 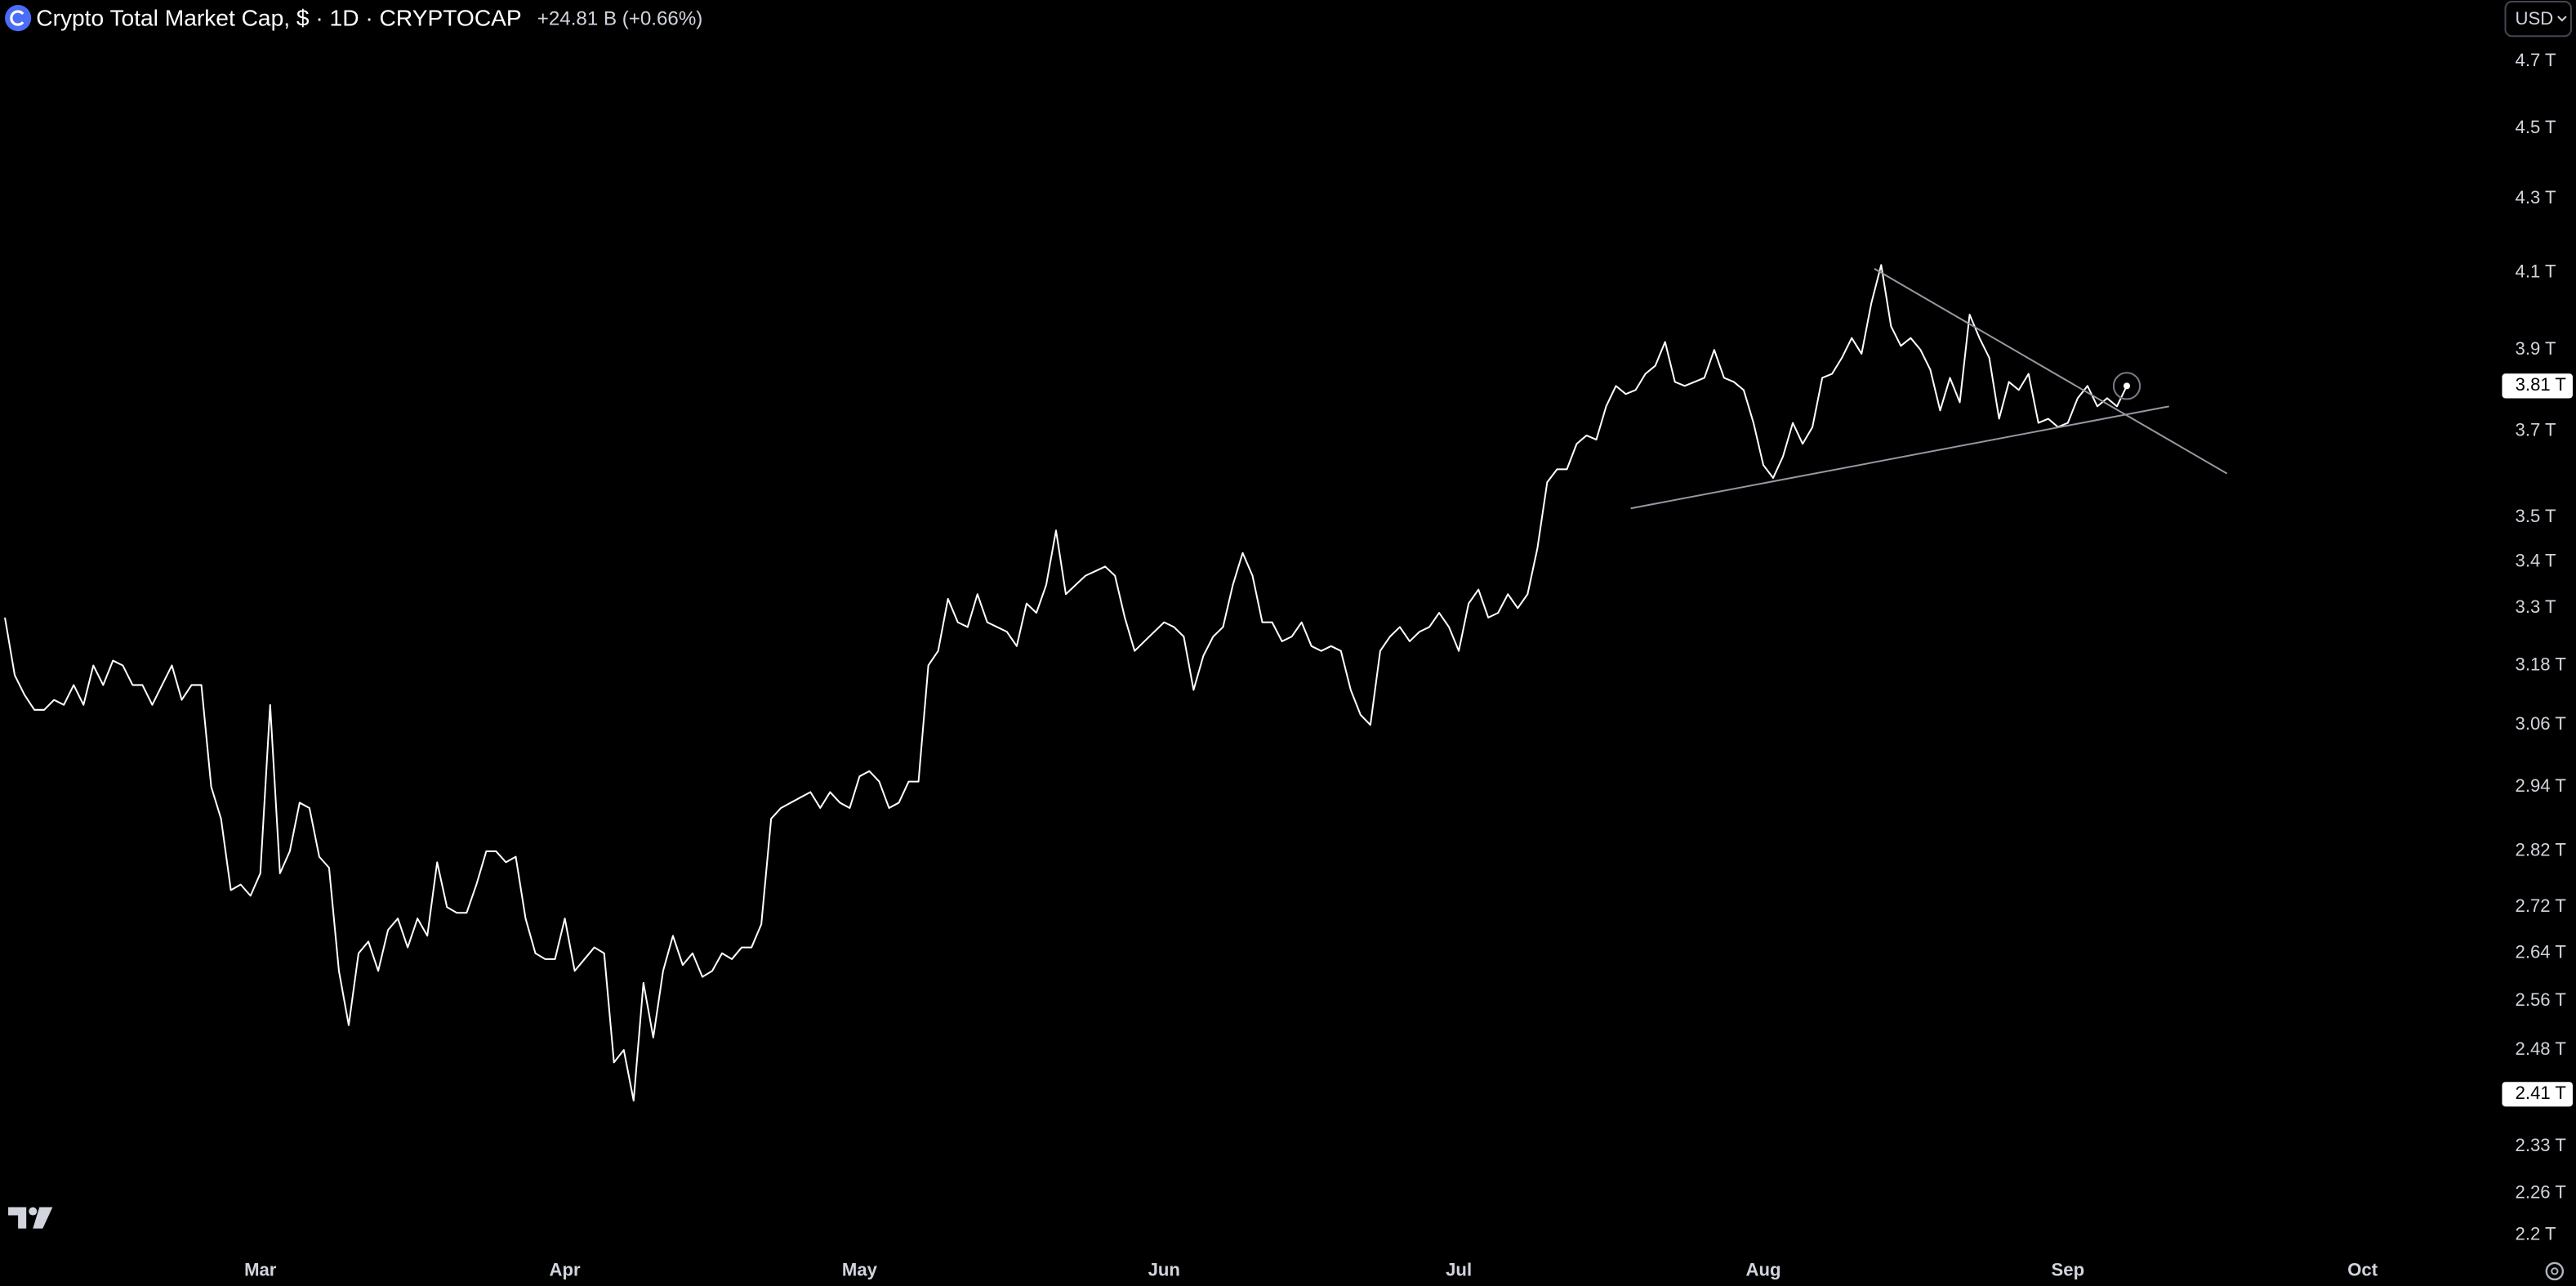 I want to click on logo-circle, so click(x=18, y=19).